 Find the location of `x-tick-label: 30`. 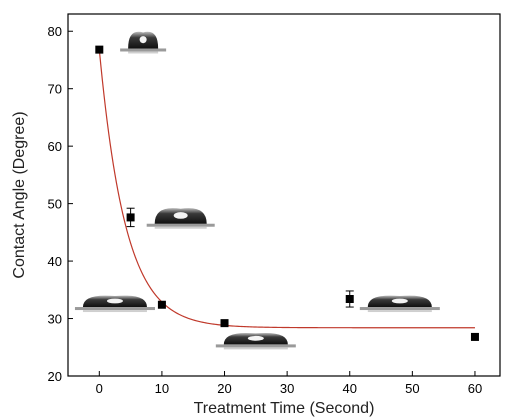

x-tick-label: 30 is located at coordinates (287, 388).